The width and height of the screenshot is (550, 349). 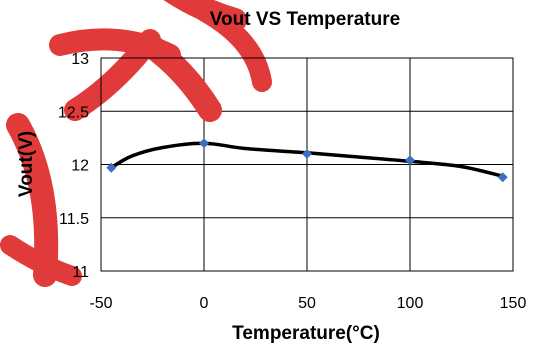 I want to click on x-tick-label: 50, so click(x=307, y=303).